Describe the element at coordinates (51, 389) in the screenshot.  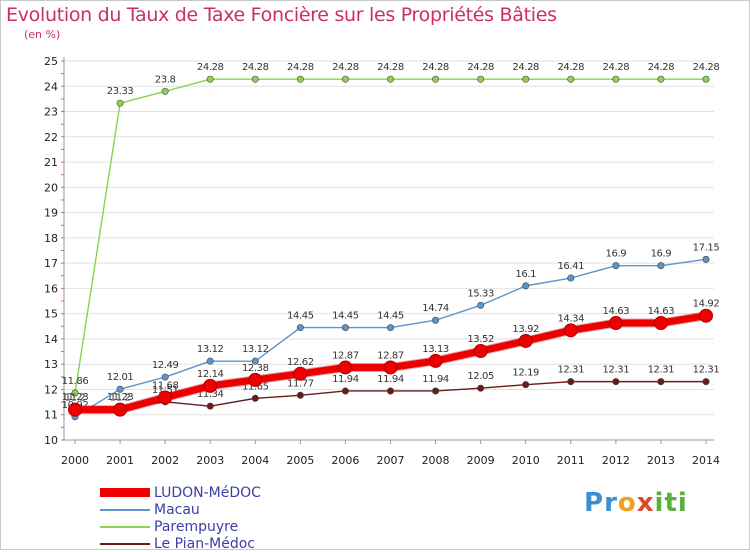
I see `y-tick-label: 12` at that location.